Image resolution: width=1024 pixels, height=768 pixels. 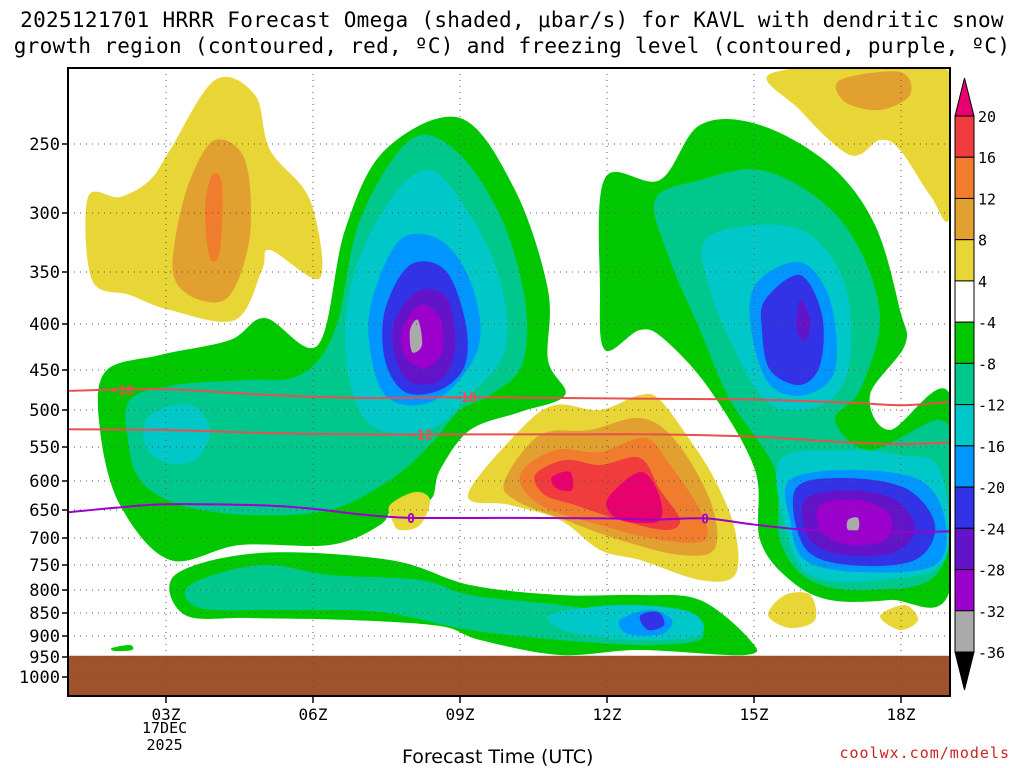 What do you see at coordinates (924, 753) in the screenshot?
I see `site-credit: coolwx.com/models` at bounding box center [924, 753].